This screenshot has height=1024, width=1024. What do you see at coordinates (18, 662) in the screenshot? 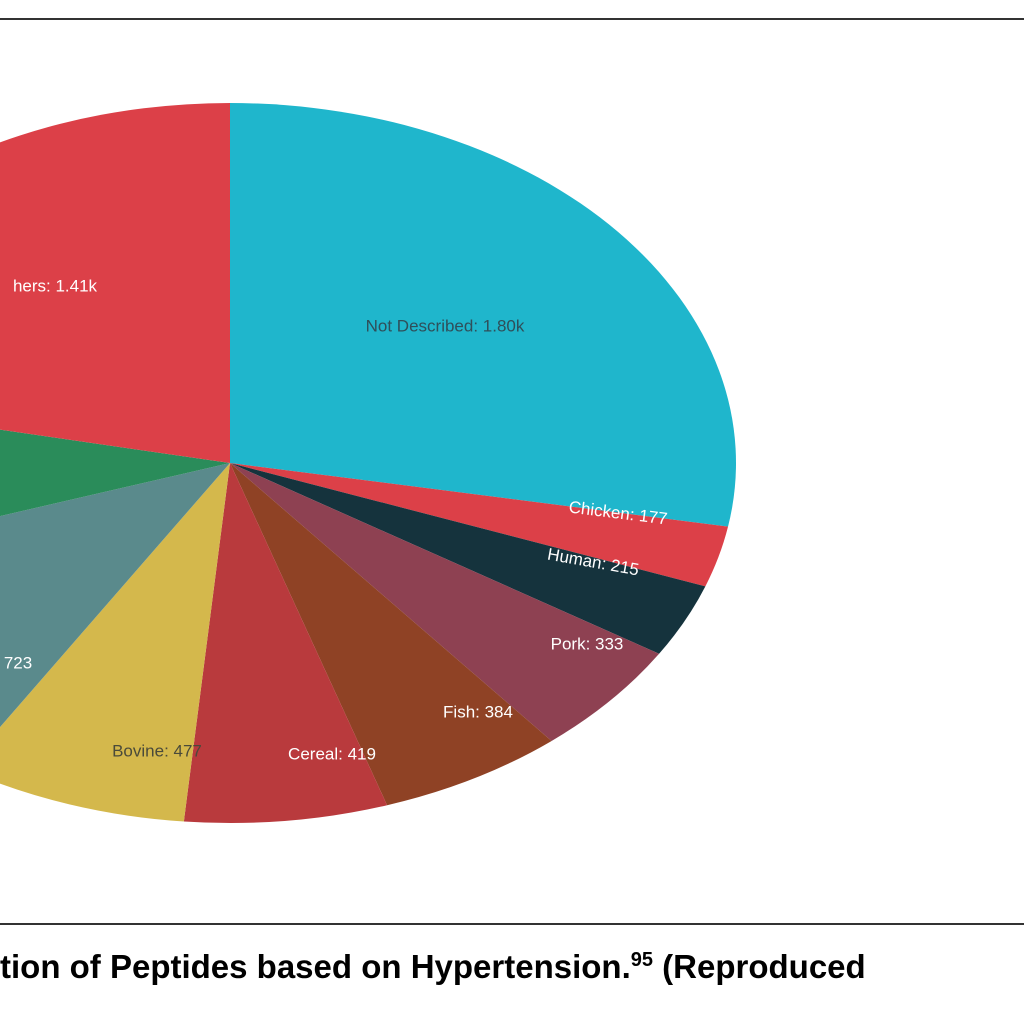
I see `slice-label-7: 723` at bounding box center [18, 662].